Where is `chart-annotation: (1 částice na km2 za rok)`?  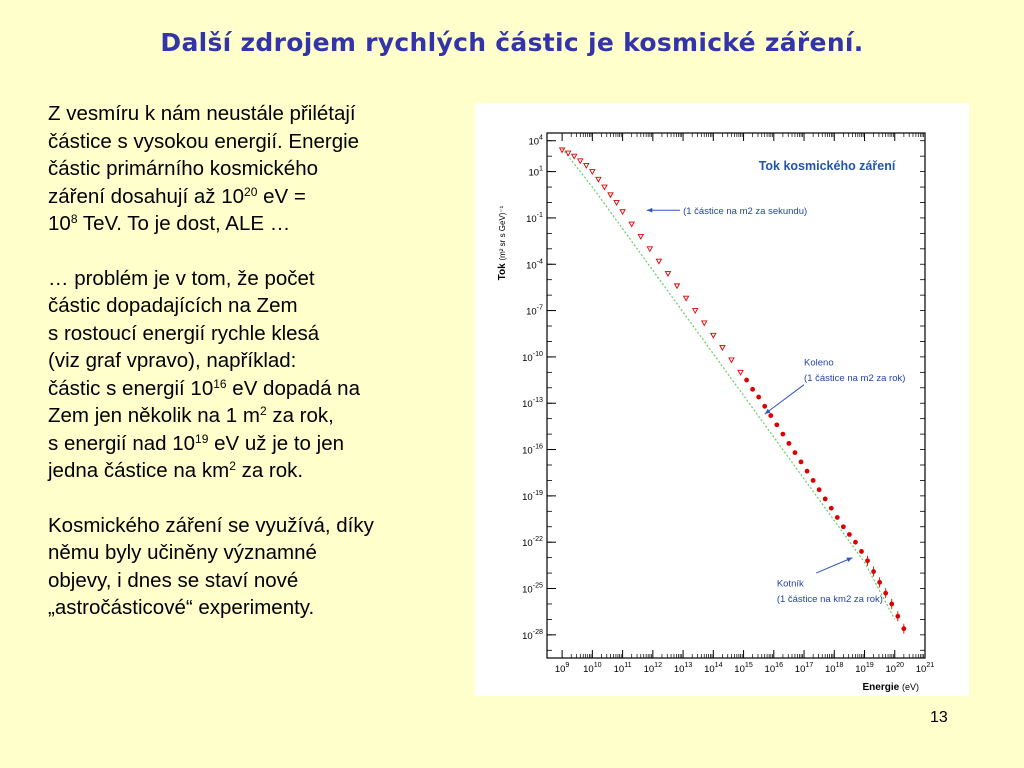 chart-annotation: (1 částice na km2 za rok) is located at coordinates (830, 599).